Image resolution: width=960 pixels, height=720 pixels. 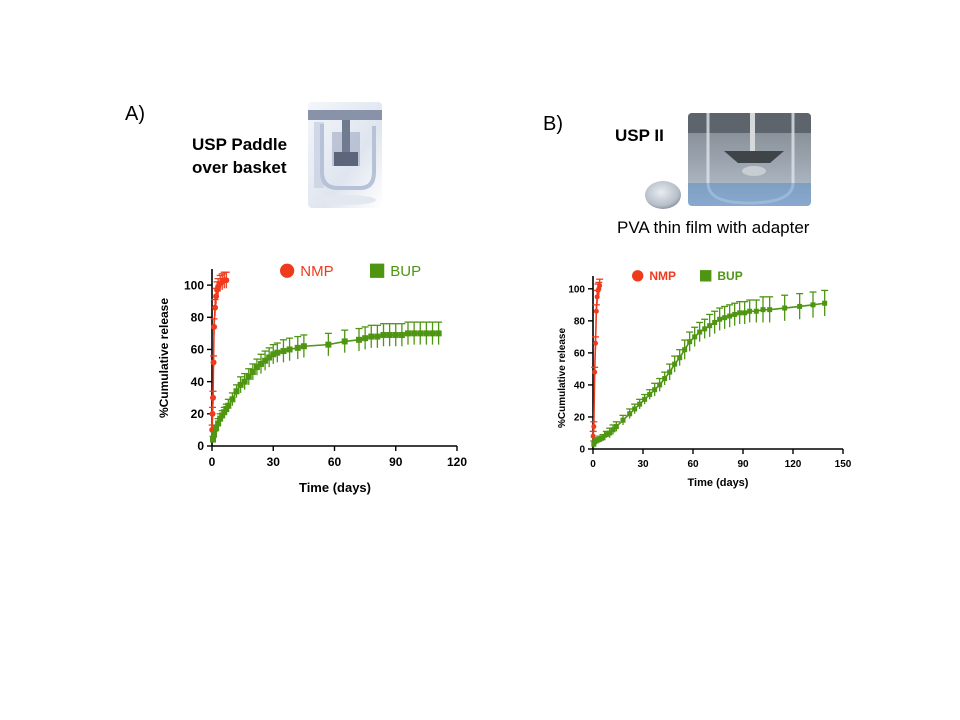 What do you see at coordinates (580, 353) in the screenshot?
I see `chart-b-y-tick-label: 60` at bounding box center [580, 353].